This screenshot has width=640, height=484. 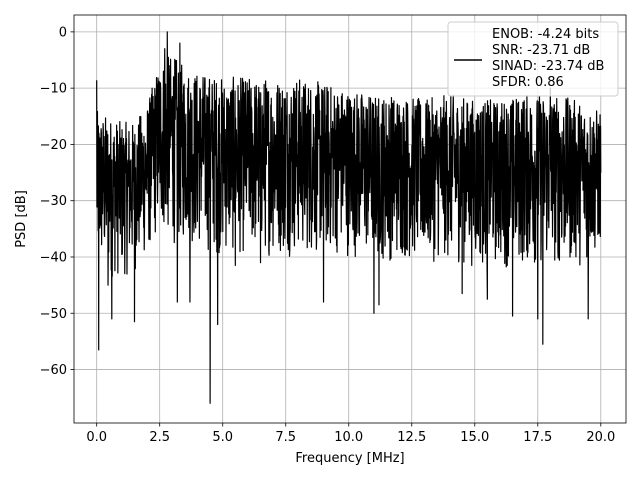 I want to click on y-tick-label: −40, so click(x=53, y=257).